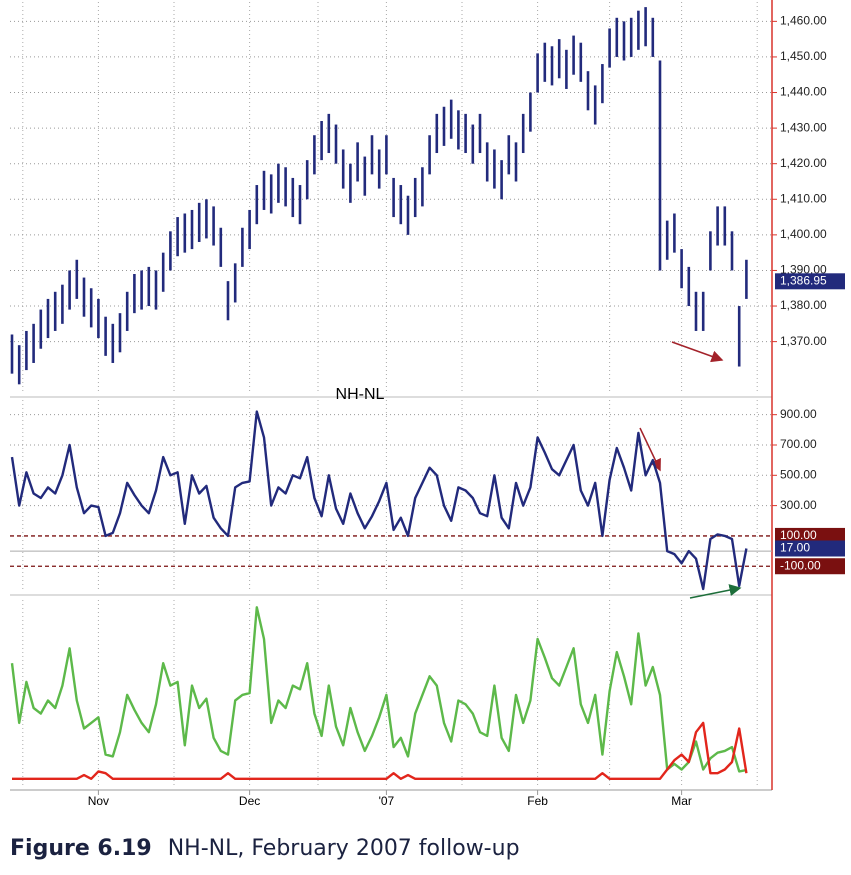 Image resolution: width=851 pixels, height=875 pixels. I want to click on y-tick-label: 1,410.00, so click(803, 198).